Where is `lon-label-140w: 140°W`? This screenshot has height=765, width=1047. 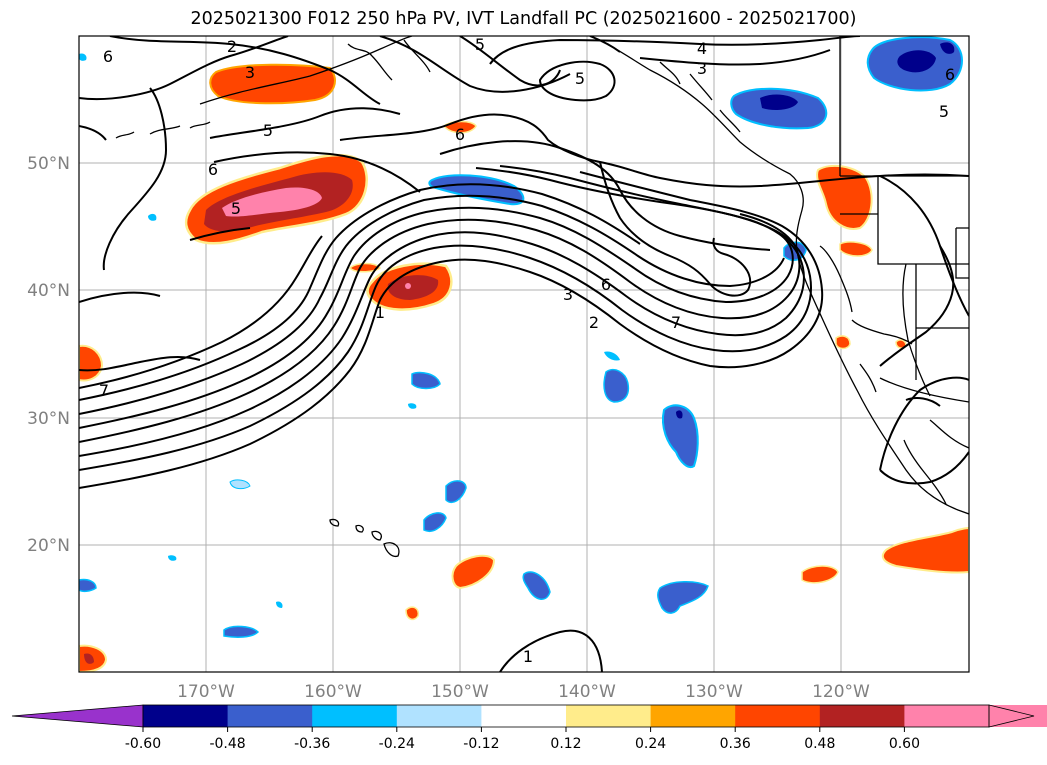 lon-label-140w: 140°W is located at coordinates (587, 692).